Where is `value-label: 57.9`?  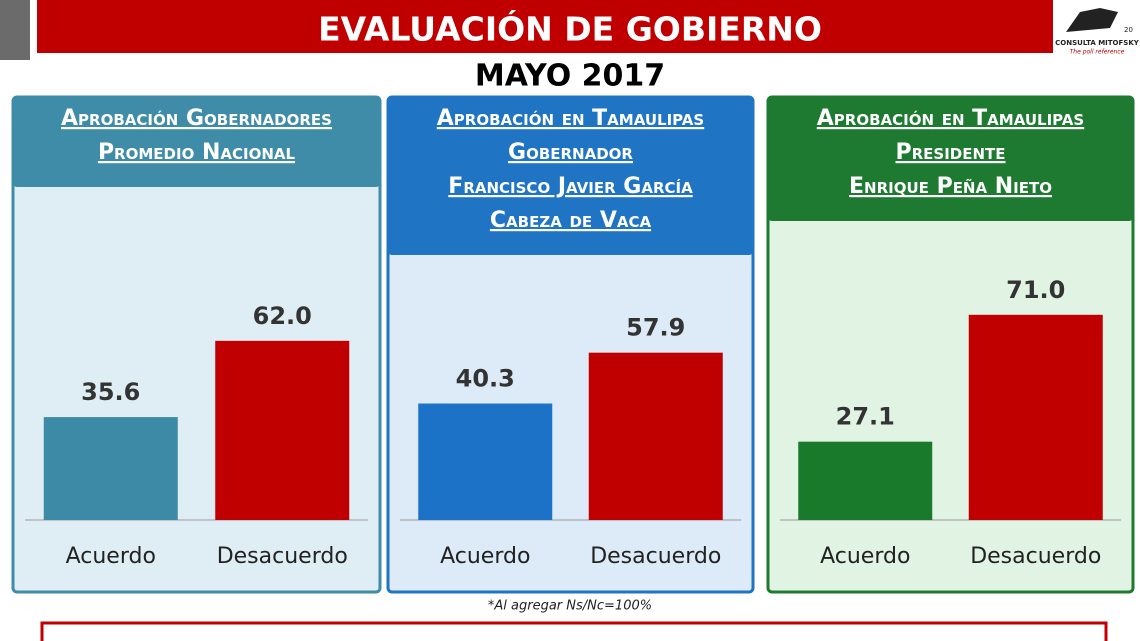
value-label: 57.9 is located at coordinates (655, 328).